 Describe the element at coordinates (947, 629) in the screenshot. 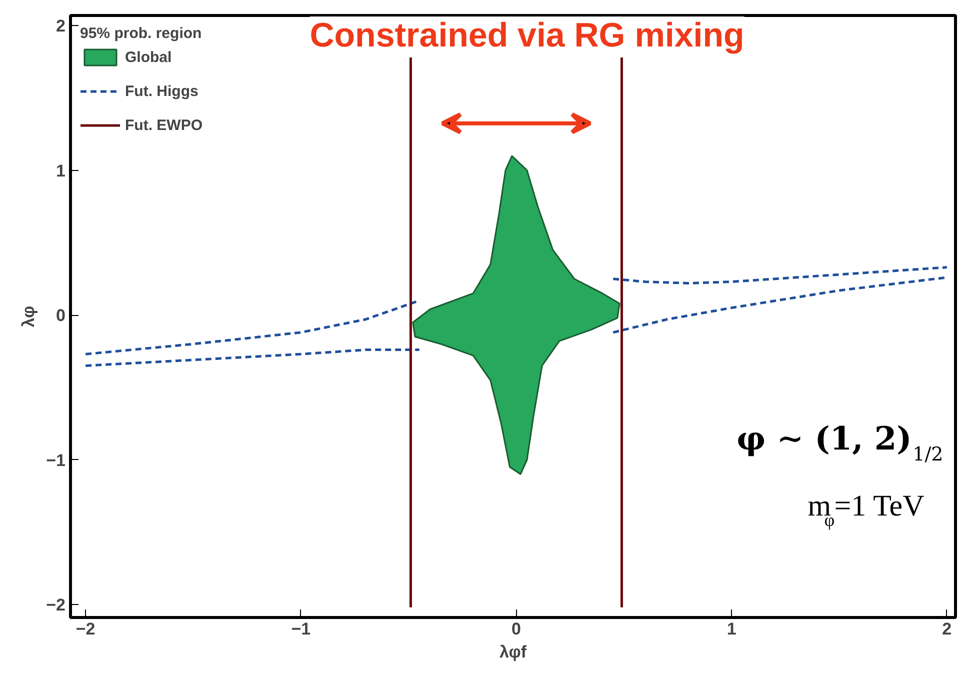

I see `x-tick-label: 2` at that location.